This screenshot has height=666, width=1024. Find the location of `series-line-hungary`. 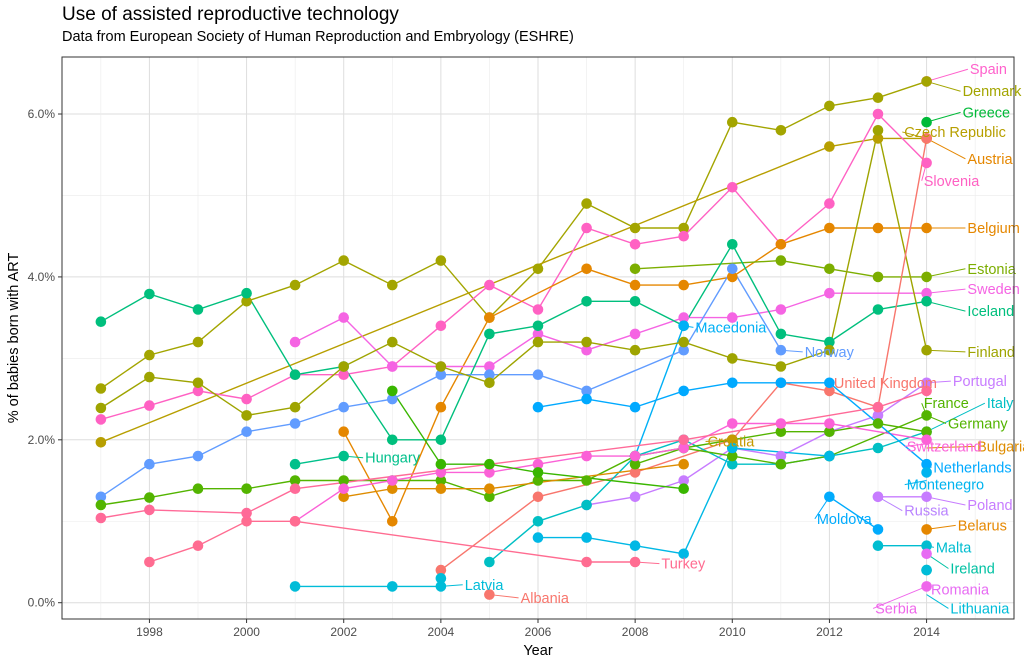

series-line-hungary is located at coordinates (319, 460).